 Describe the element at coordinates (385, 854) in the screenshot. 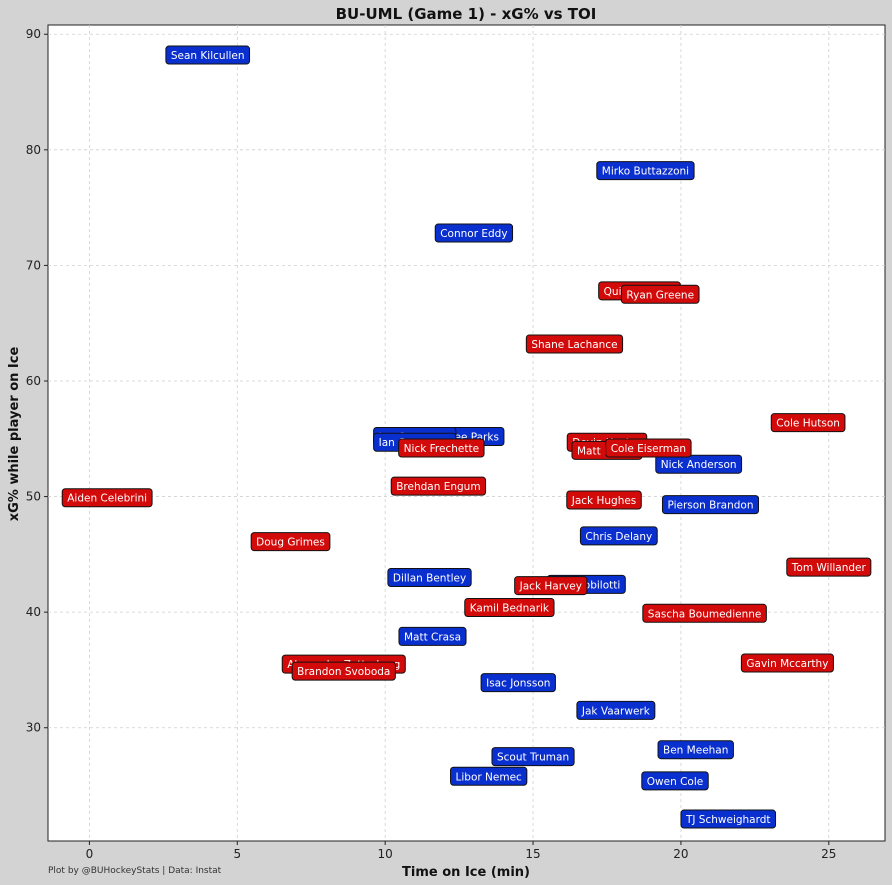

I see `x-tick-label: 10` at that location.